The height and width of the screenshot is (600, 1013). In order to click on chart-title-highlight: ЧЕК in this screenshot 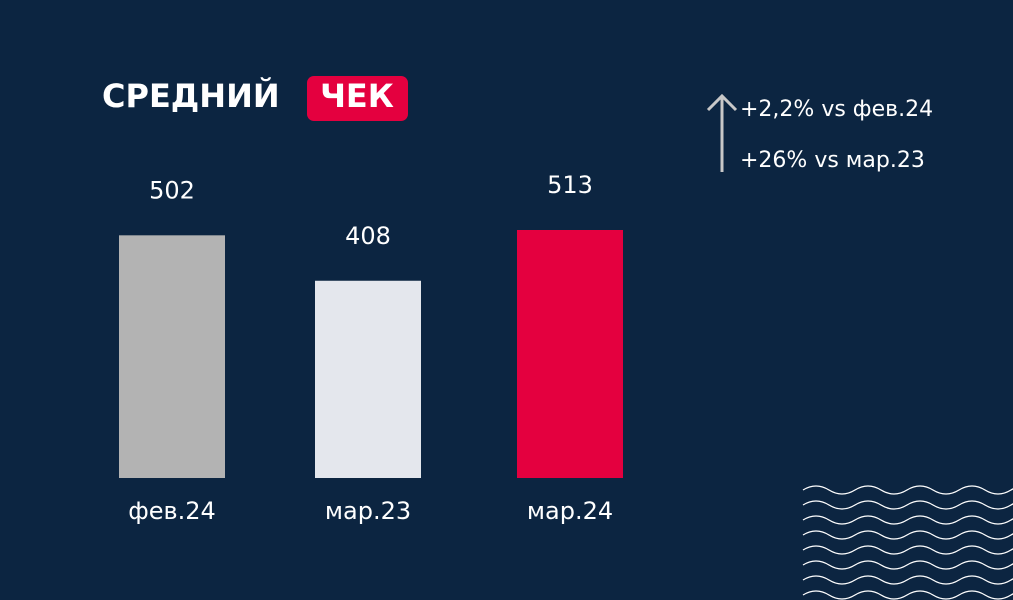, I will do `click(357, 96)`.